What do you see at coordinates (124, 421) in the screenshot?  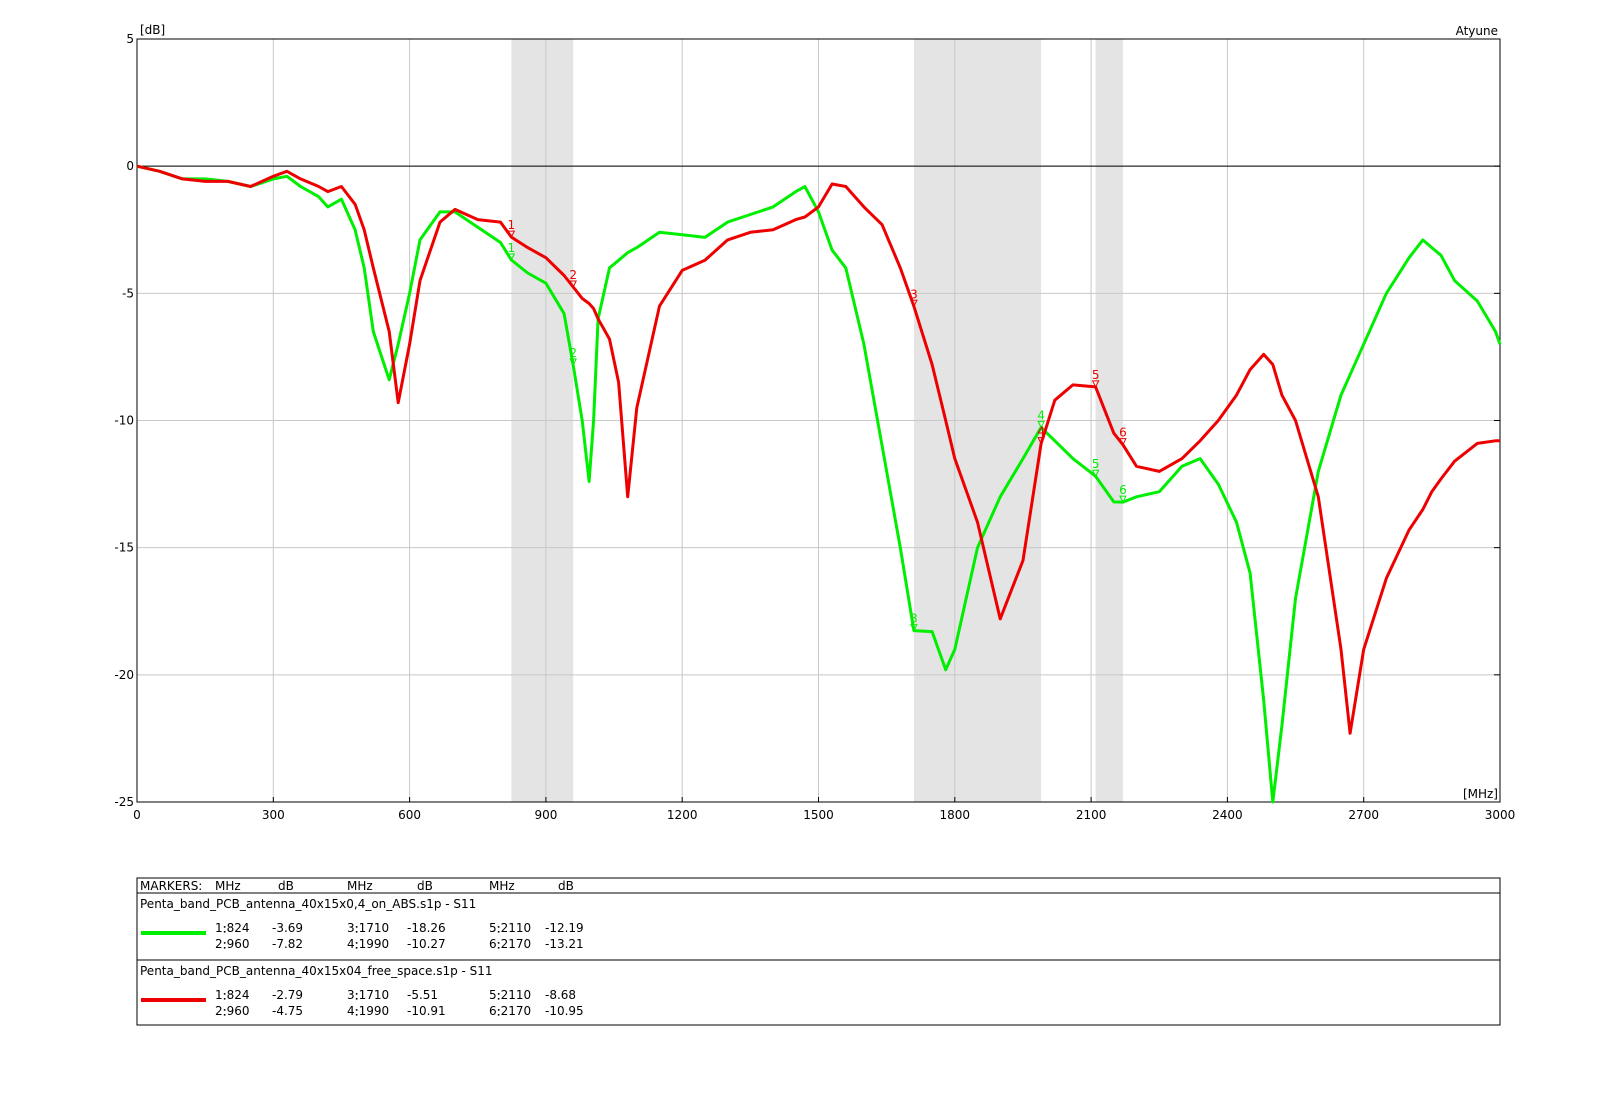 I see `y-tick-label: -10` at bounding box center [124, 421].